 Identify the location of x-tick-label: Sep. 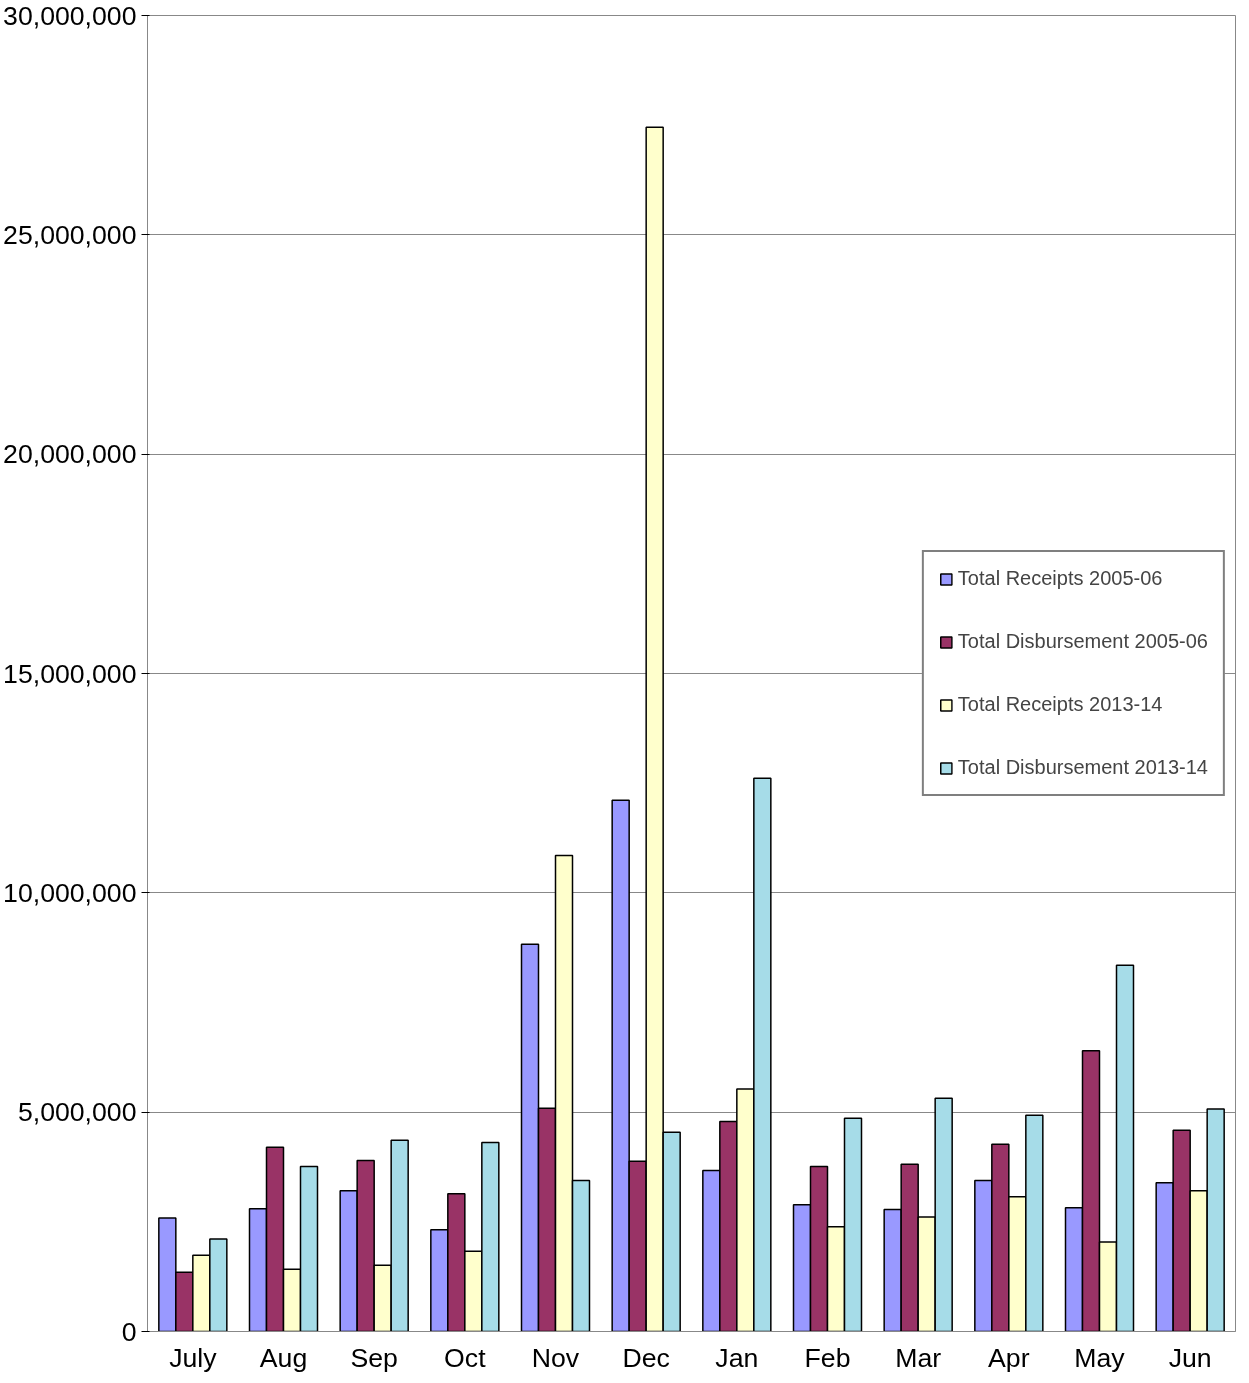
(374, 1357).